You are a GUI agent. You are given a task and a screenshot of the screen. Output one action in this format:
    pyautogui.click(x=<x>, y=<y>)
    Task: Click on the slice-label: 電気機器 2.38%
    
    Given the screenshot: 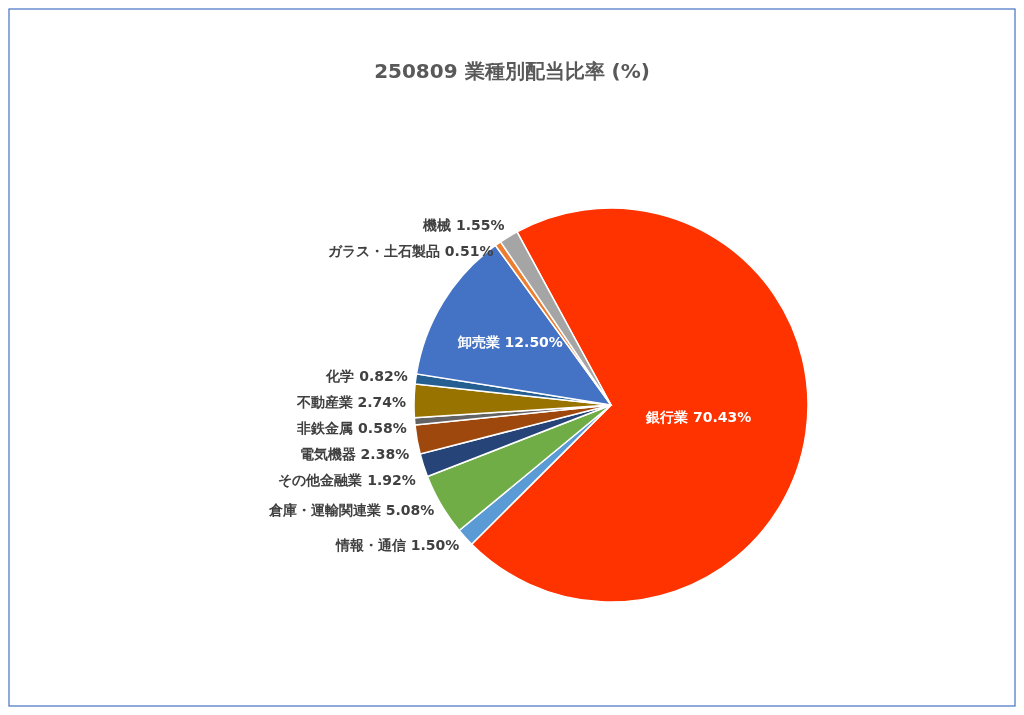 What is the action you would take?
    pyautogui.click(x=354, y=454)
    